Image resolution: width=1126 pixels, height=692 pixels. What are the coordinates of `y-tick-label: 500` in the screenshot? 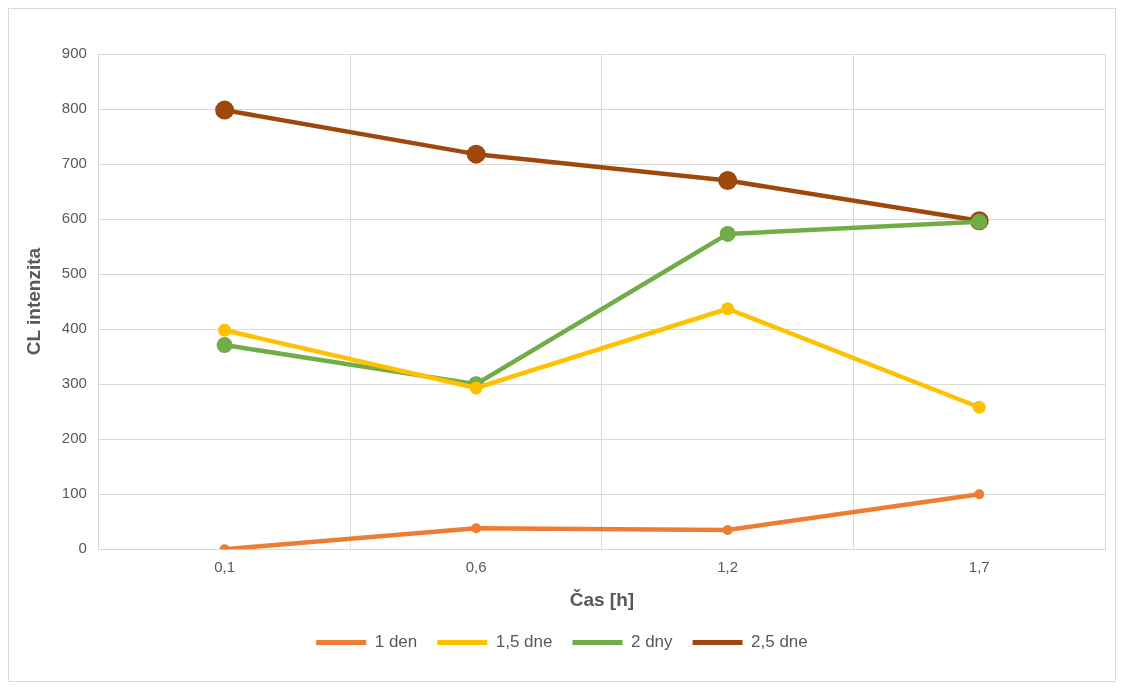 It's located at (74, 273).